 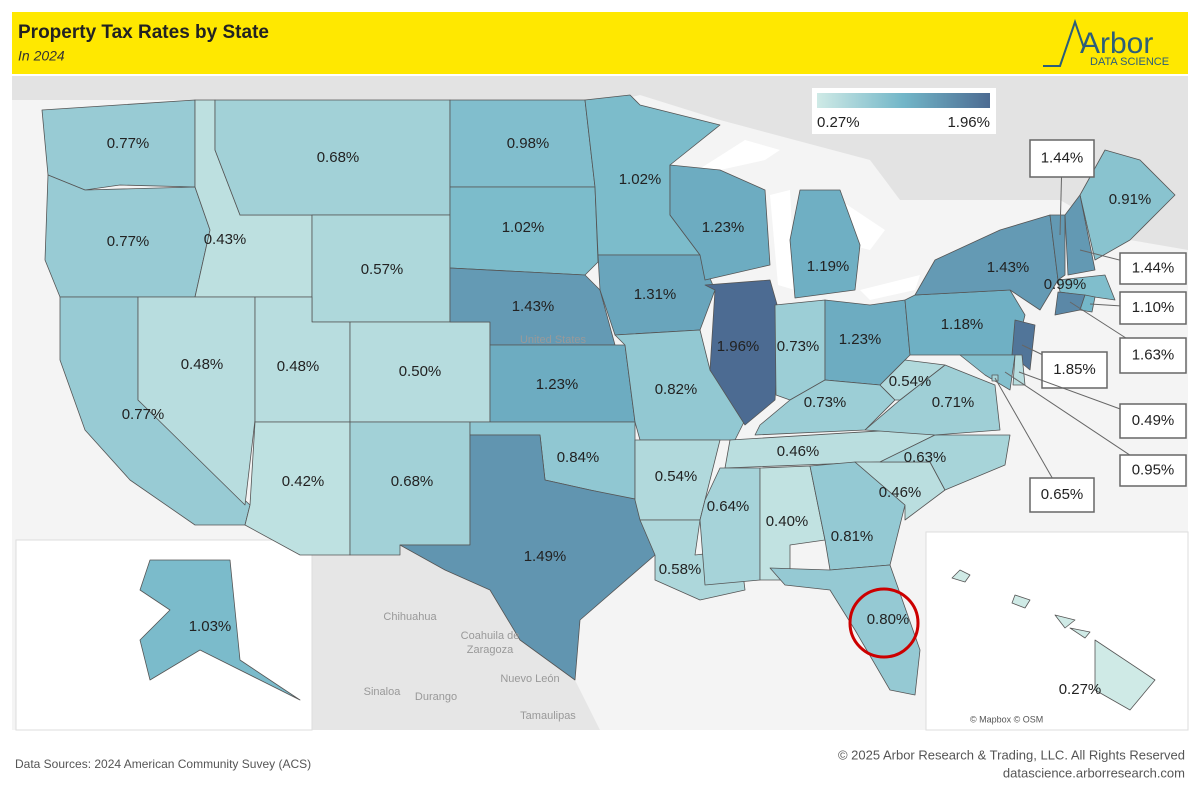 I want to click on state-label: 1.10%, so click(x=1153, y=307).